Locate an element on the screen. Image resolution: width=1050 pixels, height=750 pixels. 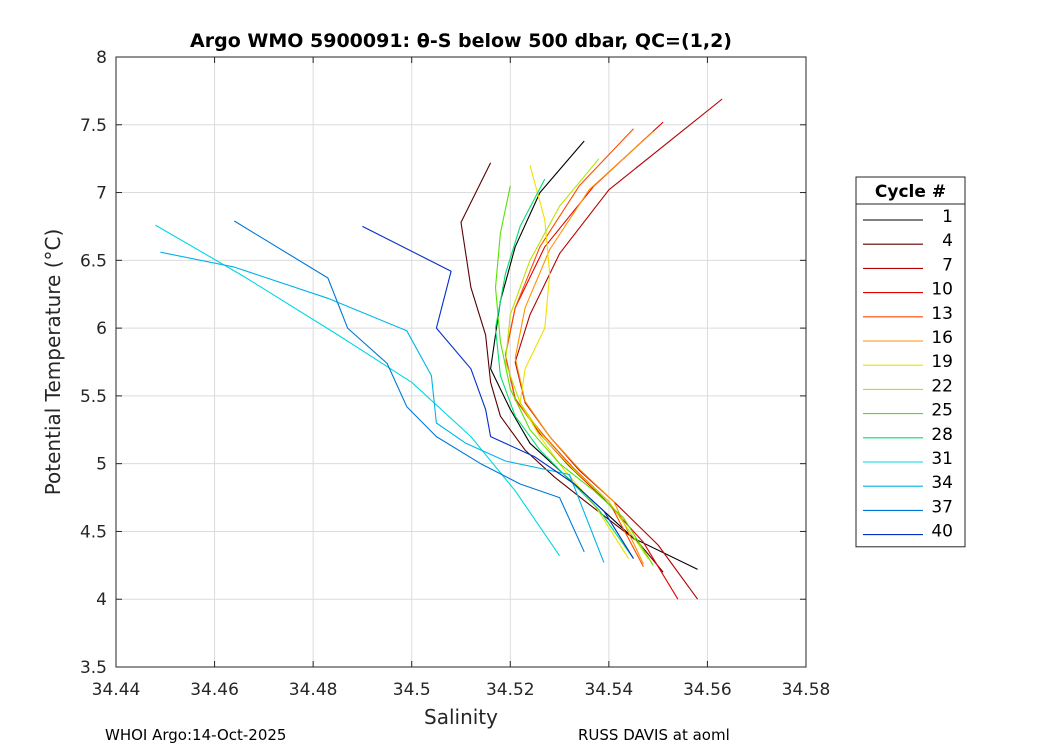
legend-label-cycle-16: 16 is located at coordinates (942, 338).